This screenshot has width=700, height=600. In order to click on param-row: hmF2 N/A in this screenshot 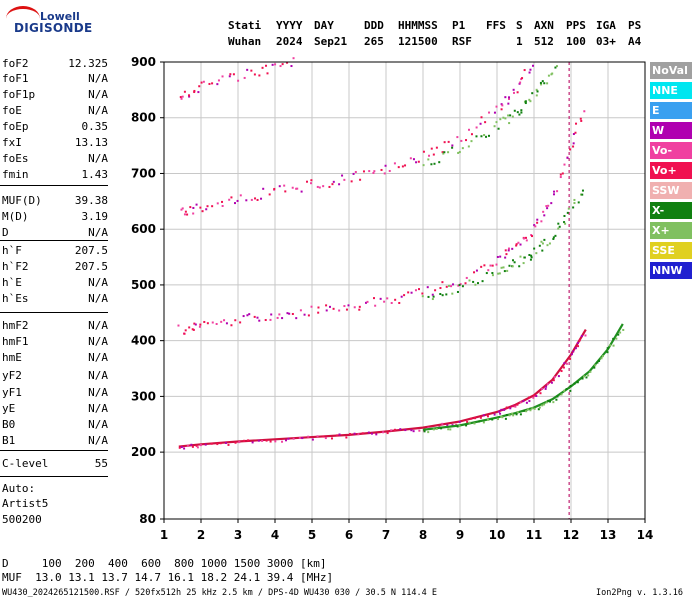, I will do `click(55, 326)`.